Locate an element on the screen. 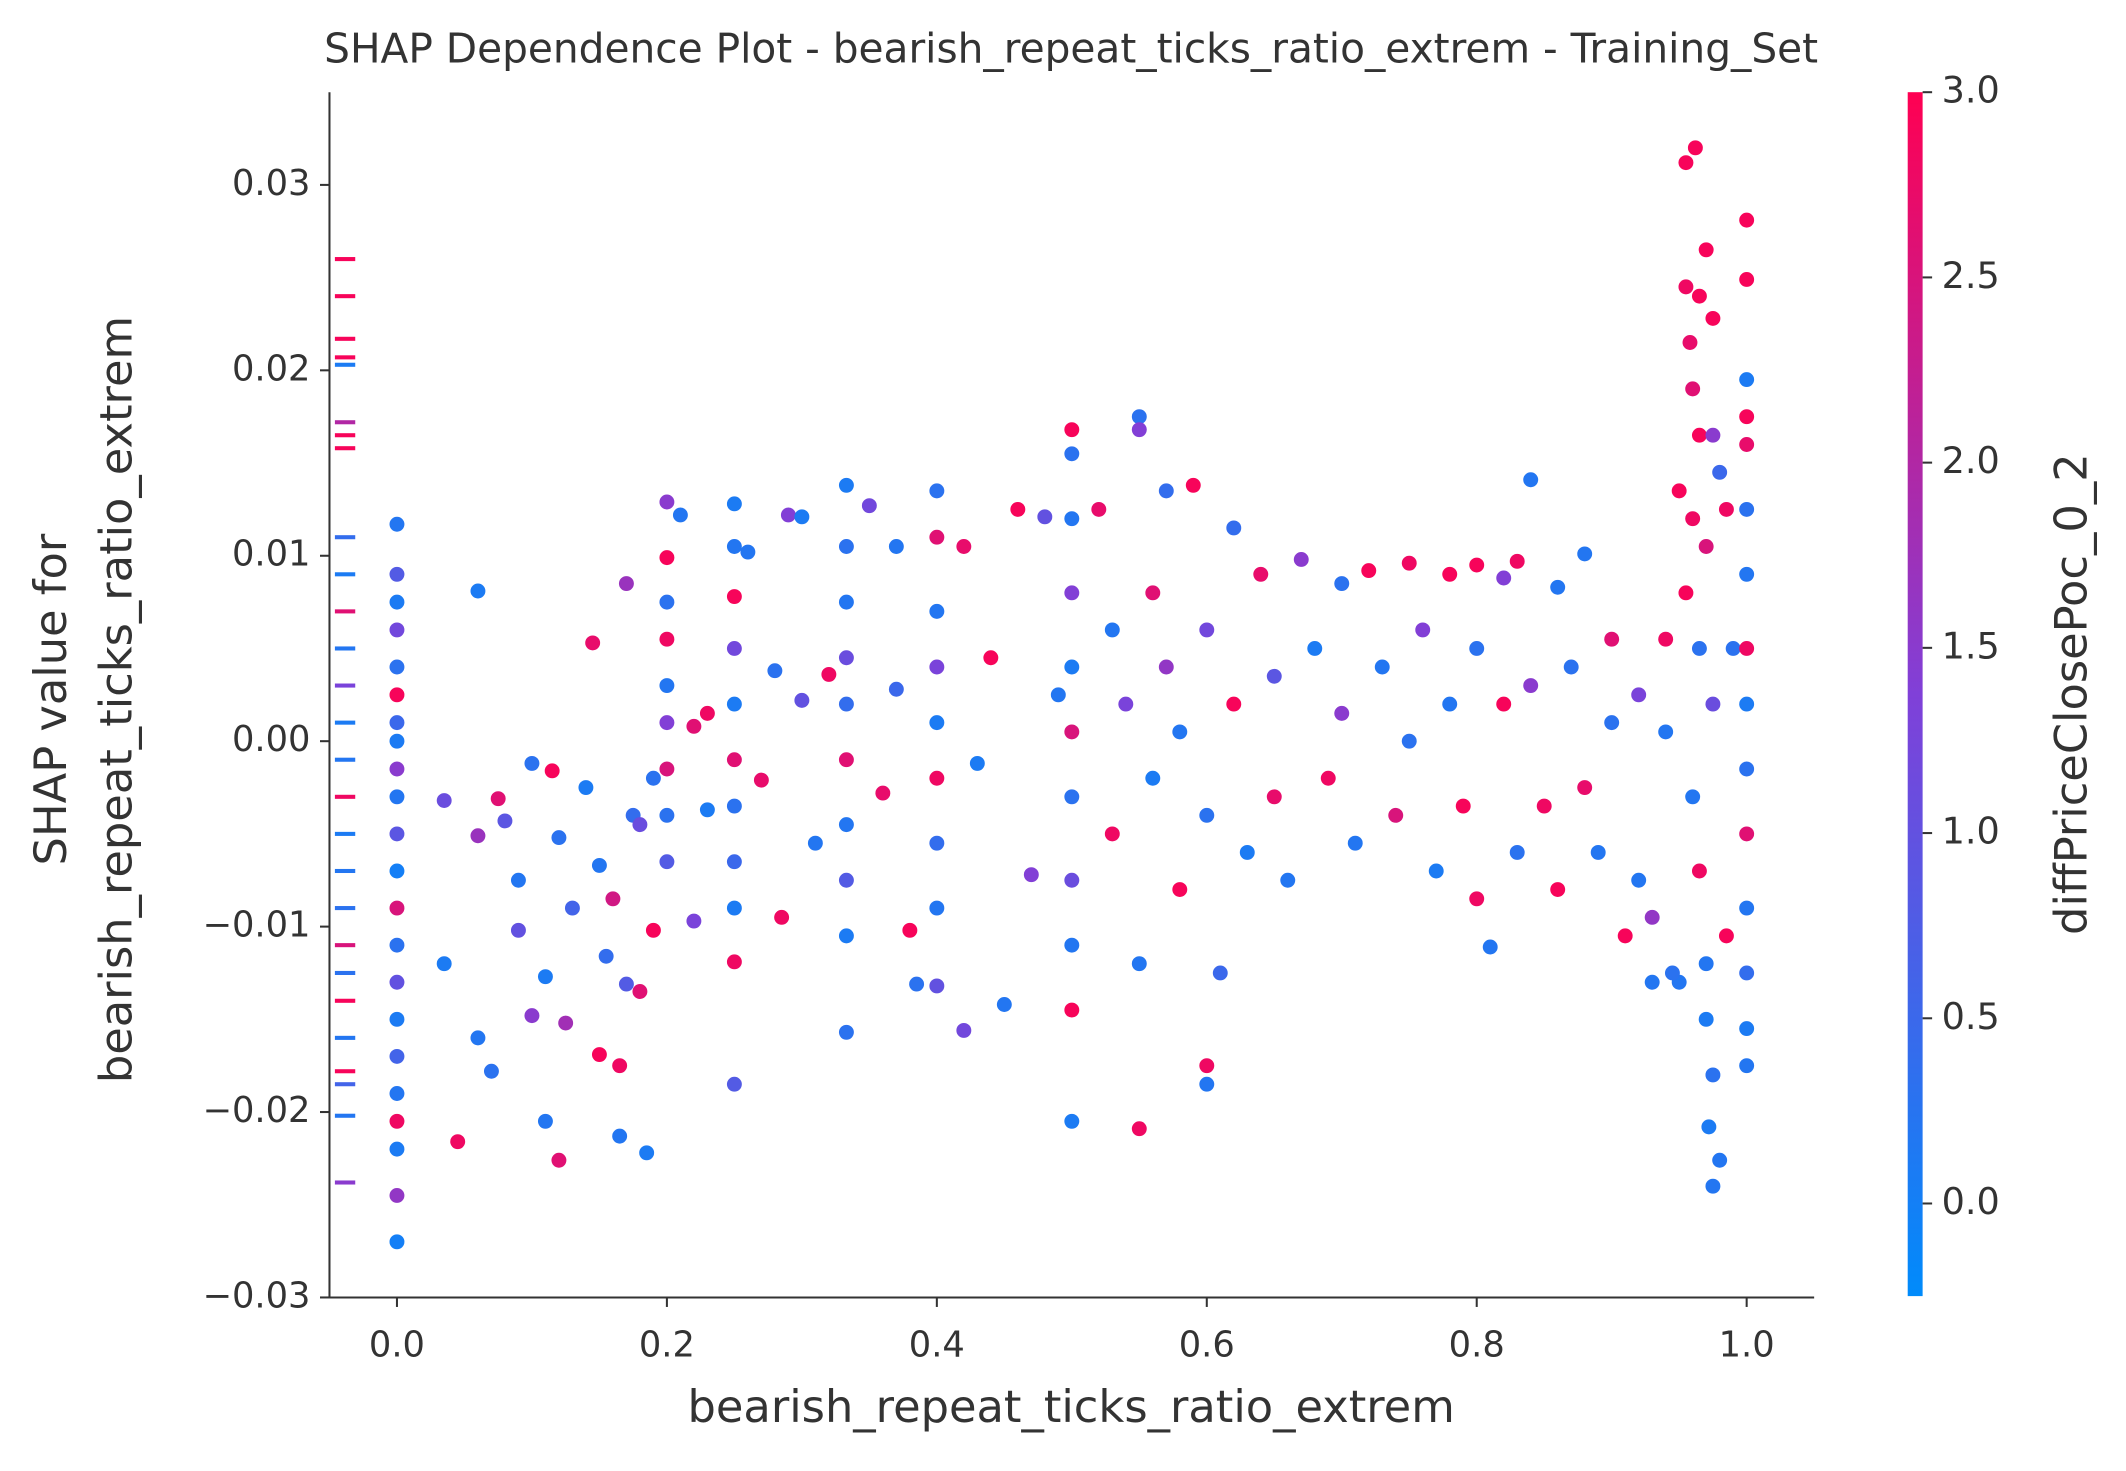  y-axis-label: bearish_repeat_ticks_ratio_extrem is located at coordinates (115, 699).